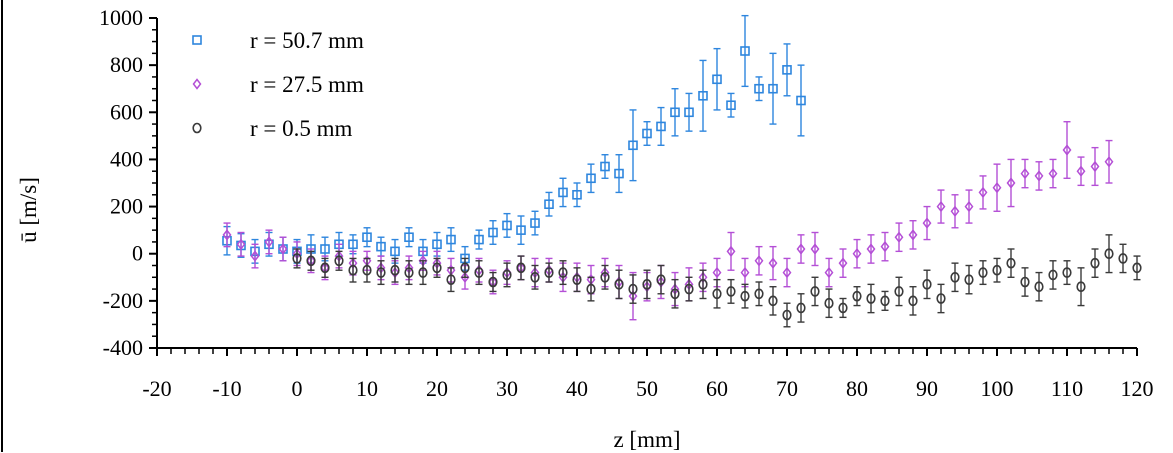  What do you see at coordinates (126, 111) in the screenshot?
I see `y-tick-label: 600` at bounding box center [126, 111].